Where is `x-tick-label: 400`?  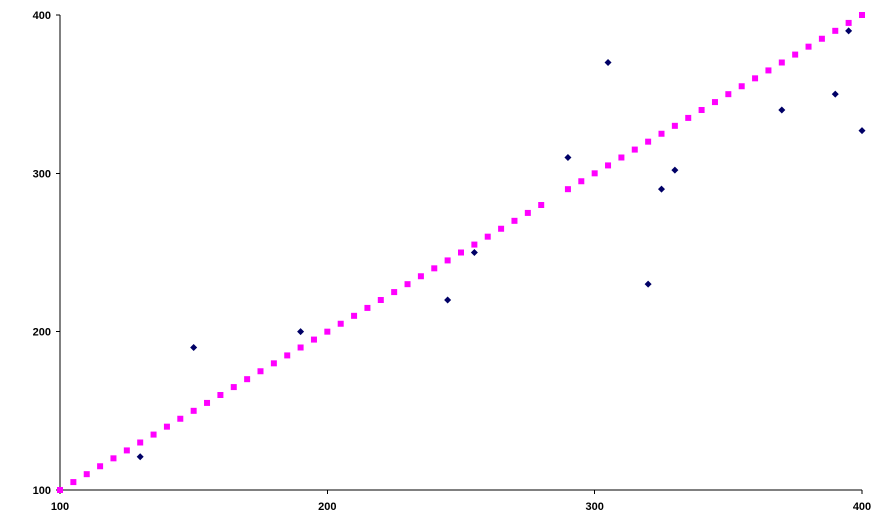
x-tick-label: 400 is located at coordinates (862, 507).